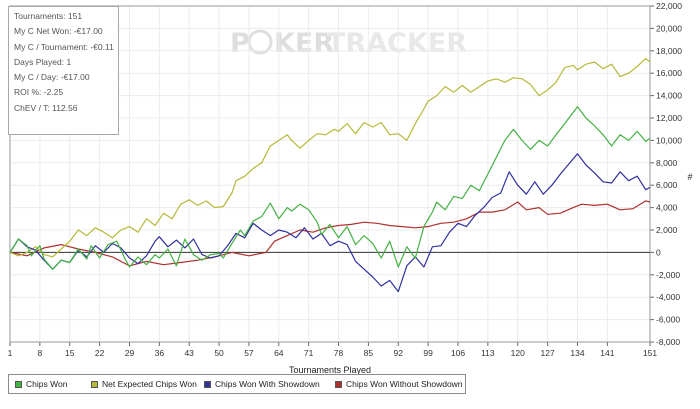 The width and height of the screenshot is (700, 409). Describe the element at coordinates (667, 163) in the screenshot. I see `y-tick-label: 8,000` at that location.